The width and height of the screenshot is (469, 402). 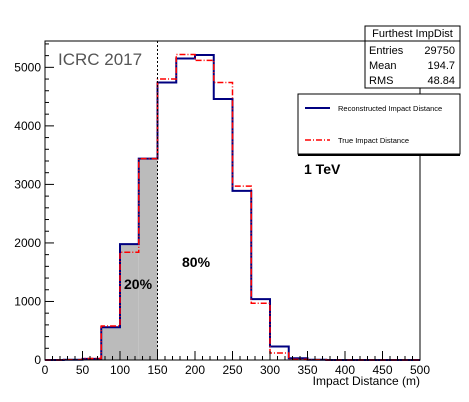 What do you see at coordinates (196, 262) in the screenshot?
I see `right-fraction-label: 80%` at bounding box center [196, 262].